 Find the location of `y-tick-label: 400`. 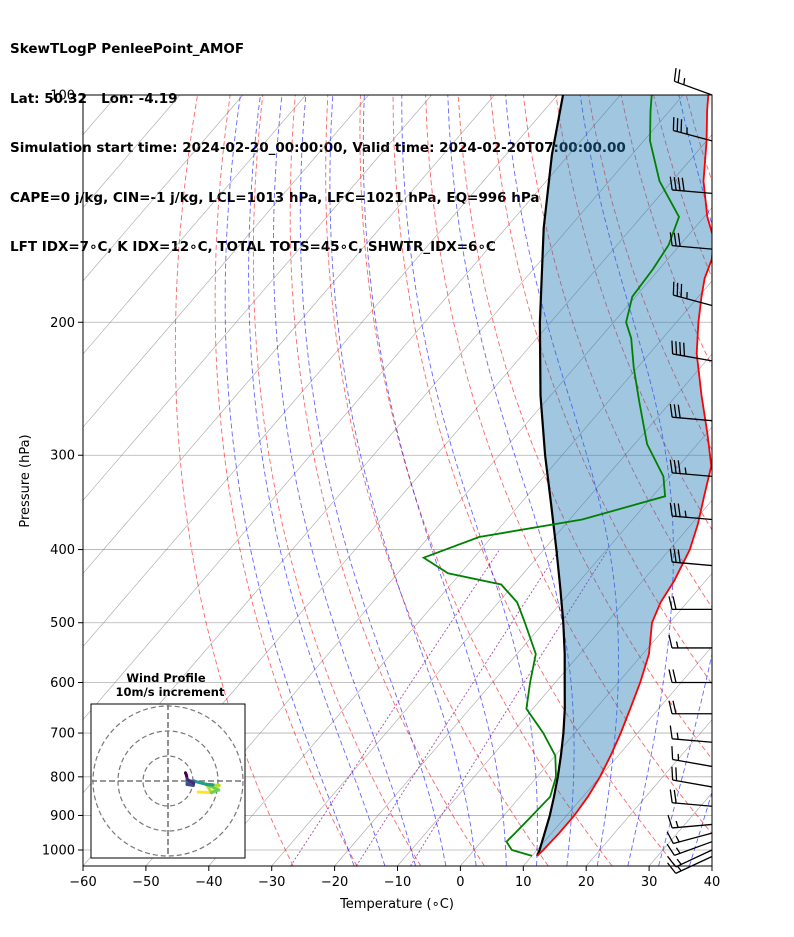

y-tick-label: 400 is located at coordinates (62, 550).